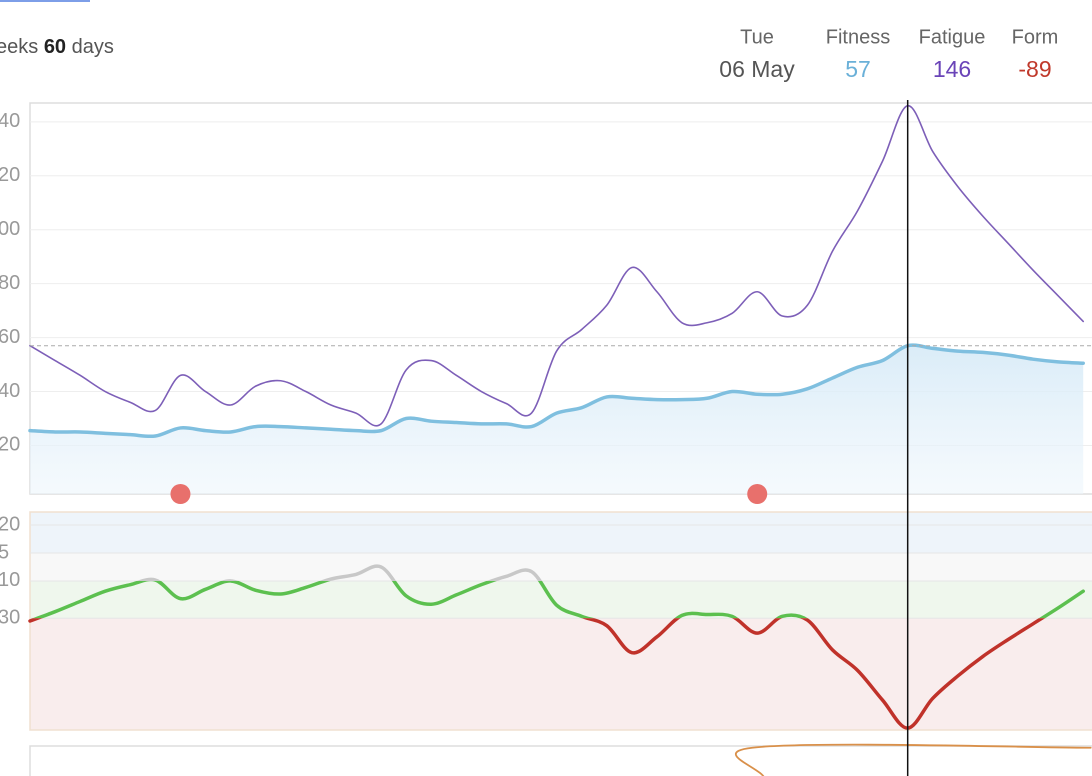 The image size is (1092, 776). Describe the element at coordinates (45, 1) in the screenshot. I see `tab-indicator` at that location.